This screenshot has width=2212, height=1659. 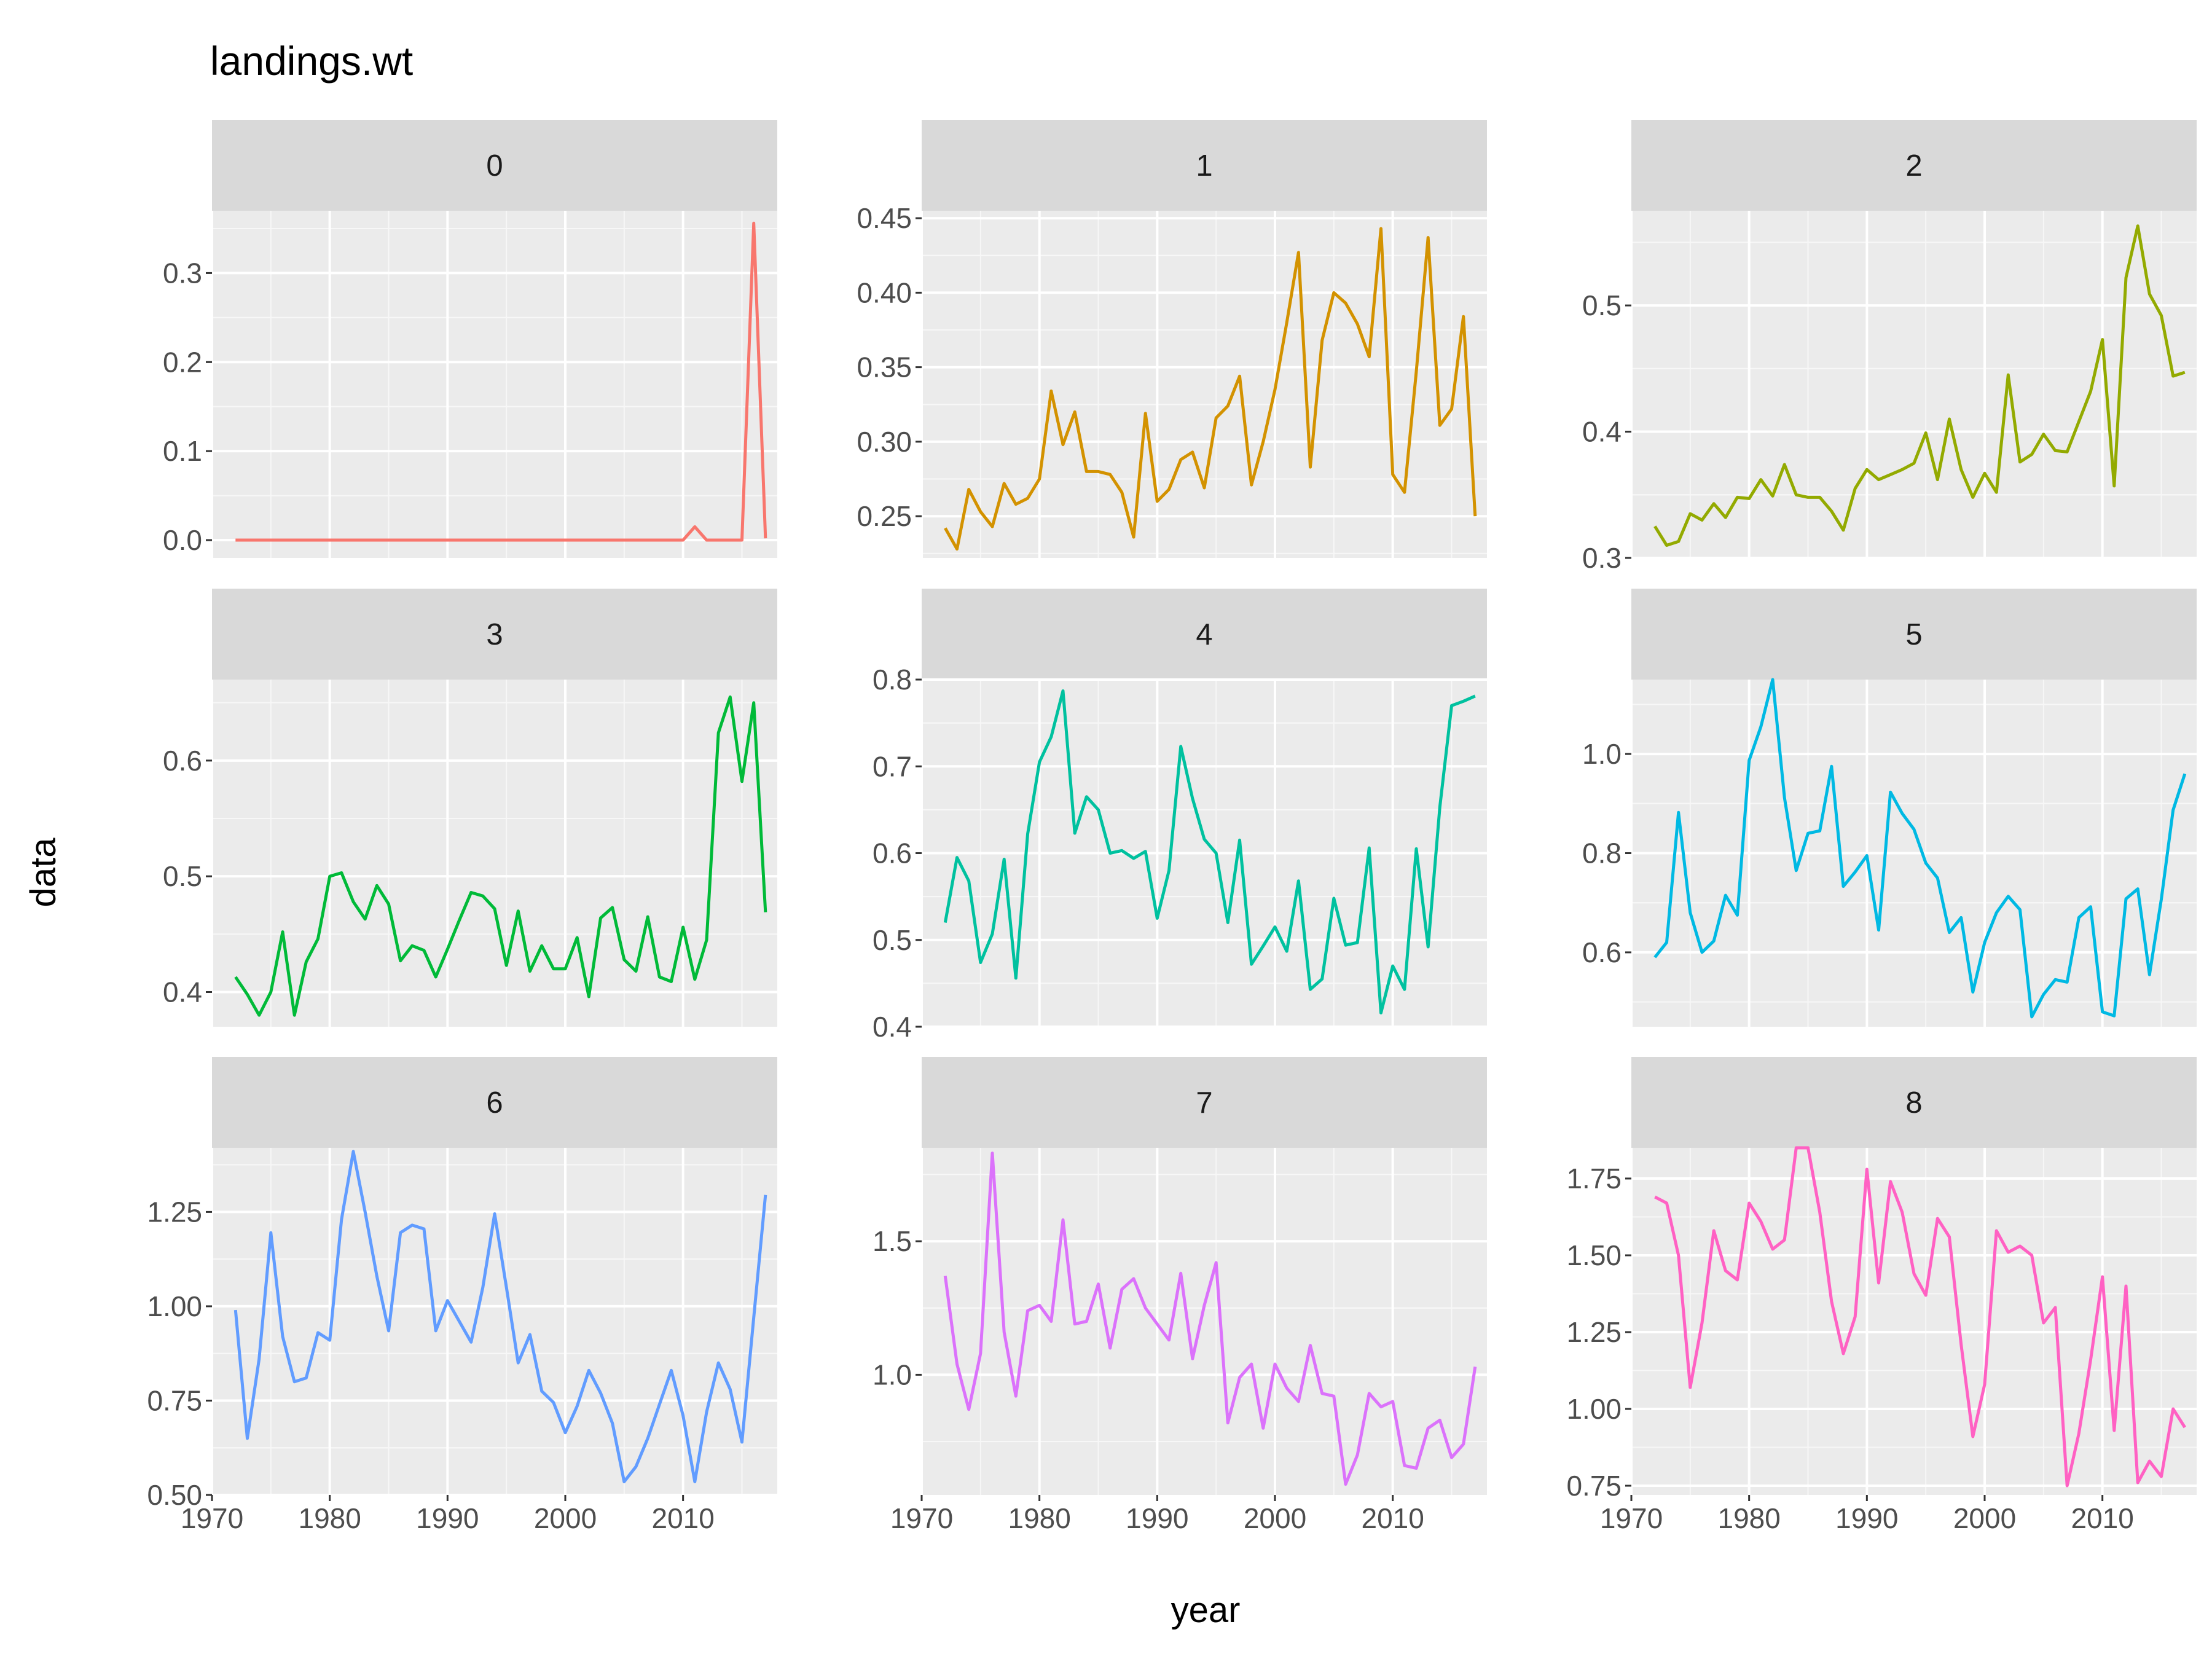 I want to click on y-tick-label: 0.1, so click(x=182, y=451).